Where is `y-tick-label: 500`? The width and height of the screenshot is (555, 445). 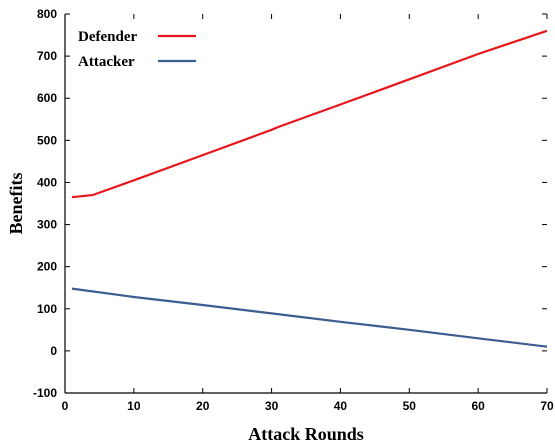
y-tick-label: 500 is located at coordinates (47, 140).